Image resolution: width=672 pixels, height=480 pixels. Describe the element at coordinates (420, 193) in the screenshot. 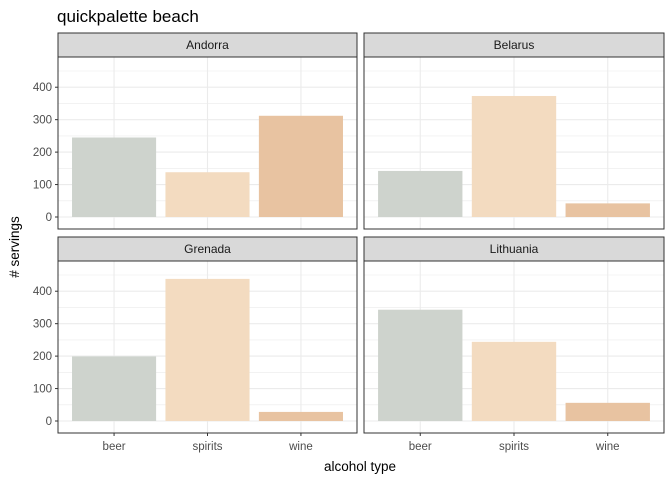

I see `bar-belarus-beer` at that location.